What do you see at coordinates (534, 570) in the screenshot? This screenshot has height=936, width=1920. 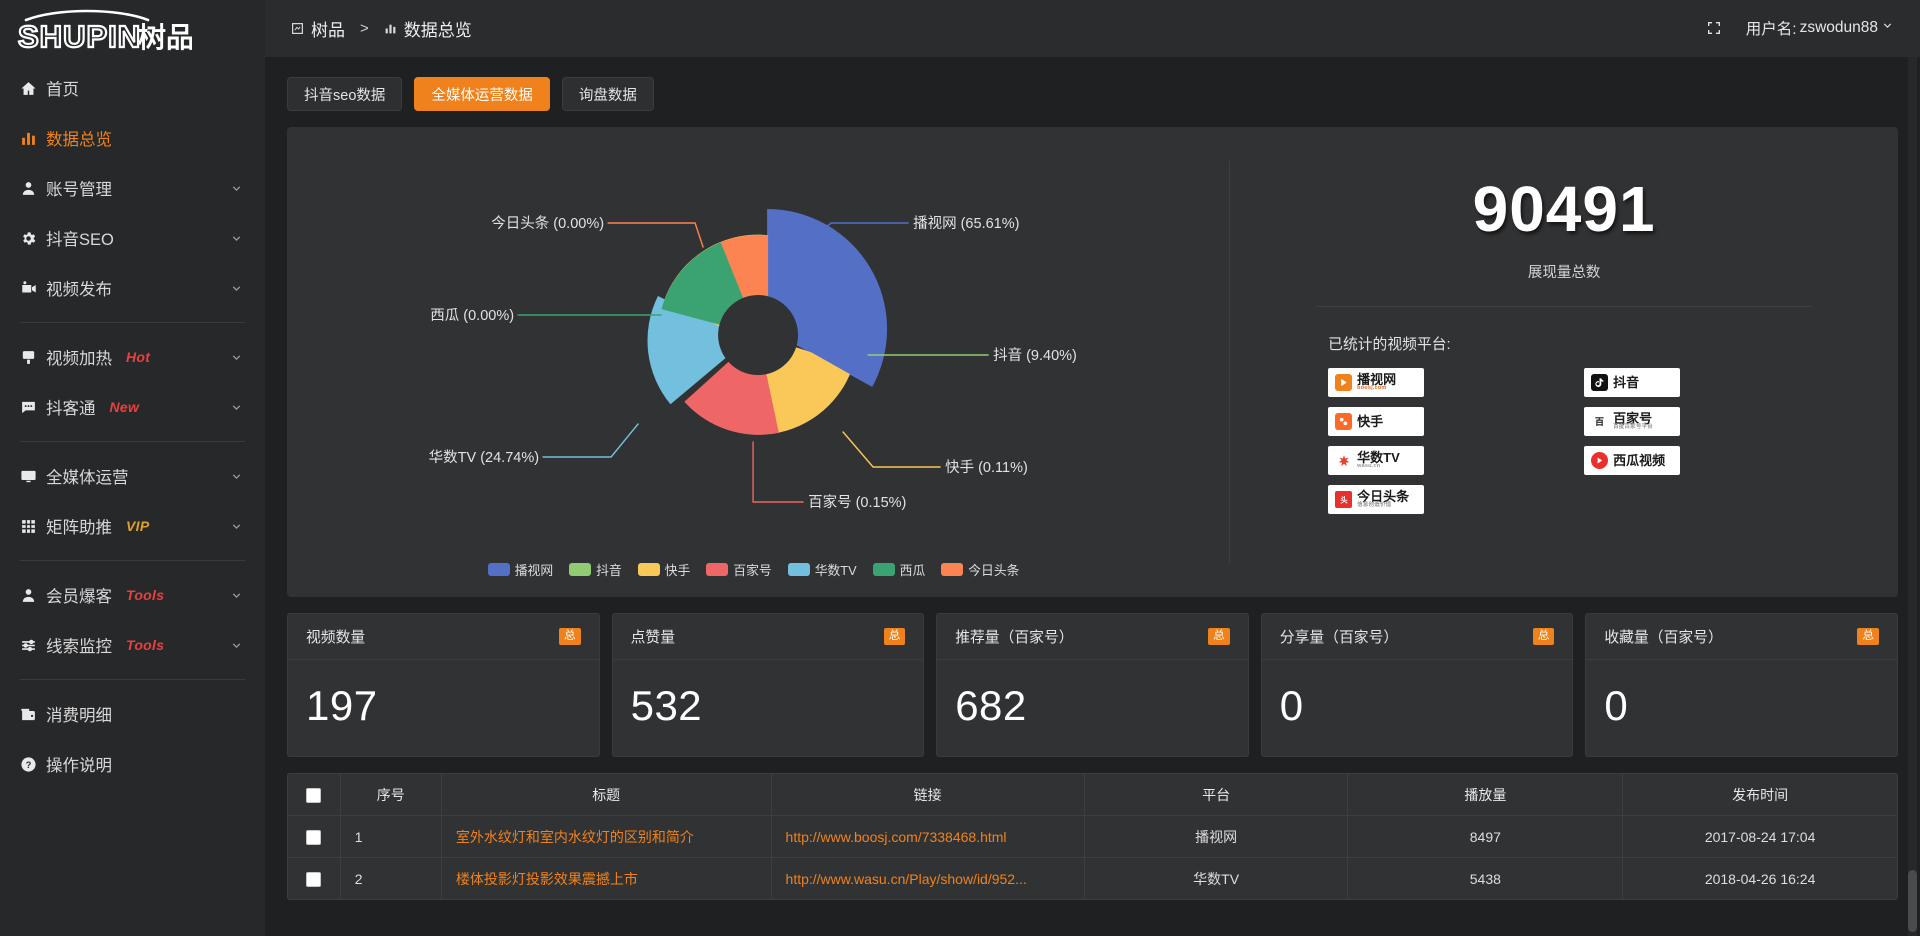 I see `legend-label: 播视网` at bounding box center [534, 570].